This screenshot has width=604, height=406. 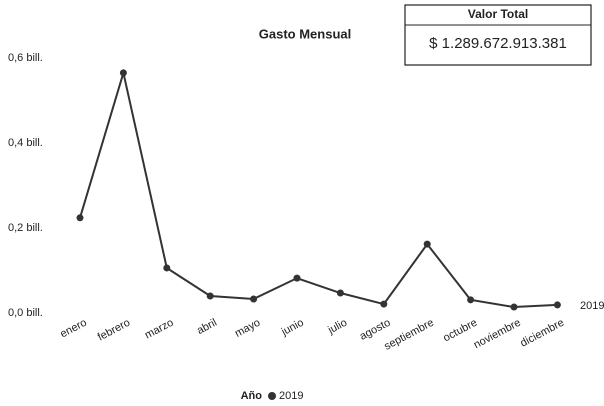 What do you see at coordinates (25, 143) in the screenshot?
I see `y-tick-label: 0,4 bill.` at bounding box center [25, 143].